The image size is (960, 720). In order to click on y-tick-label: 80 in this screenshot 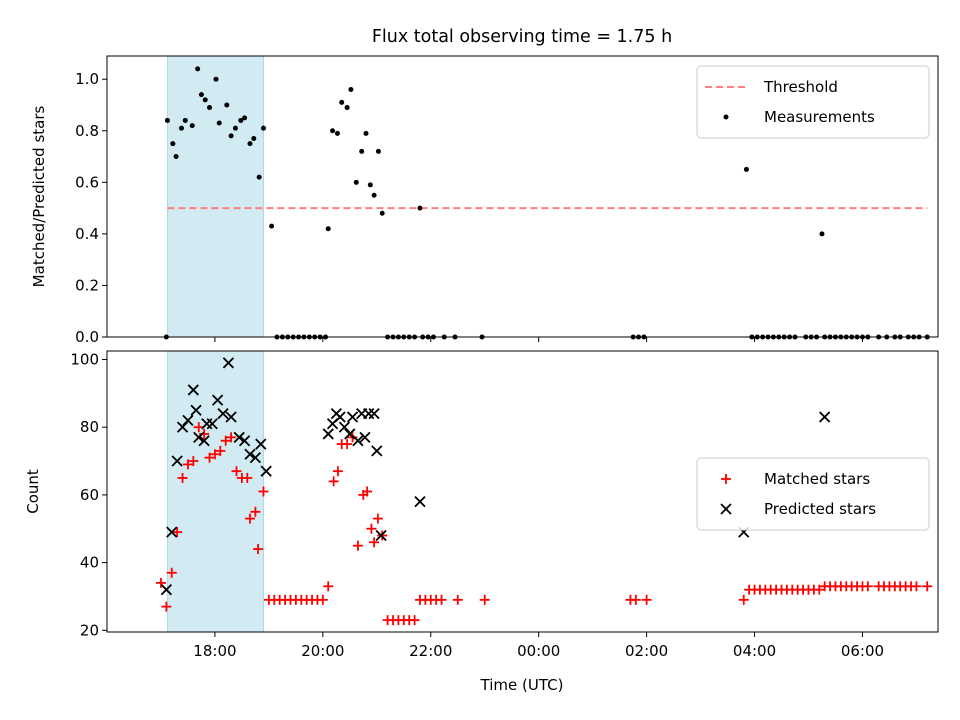, I will do `click(89, 427)`.